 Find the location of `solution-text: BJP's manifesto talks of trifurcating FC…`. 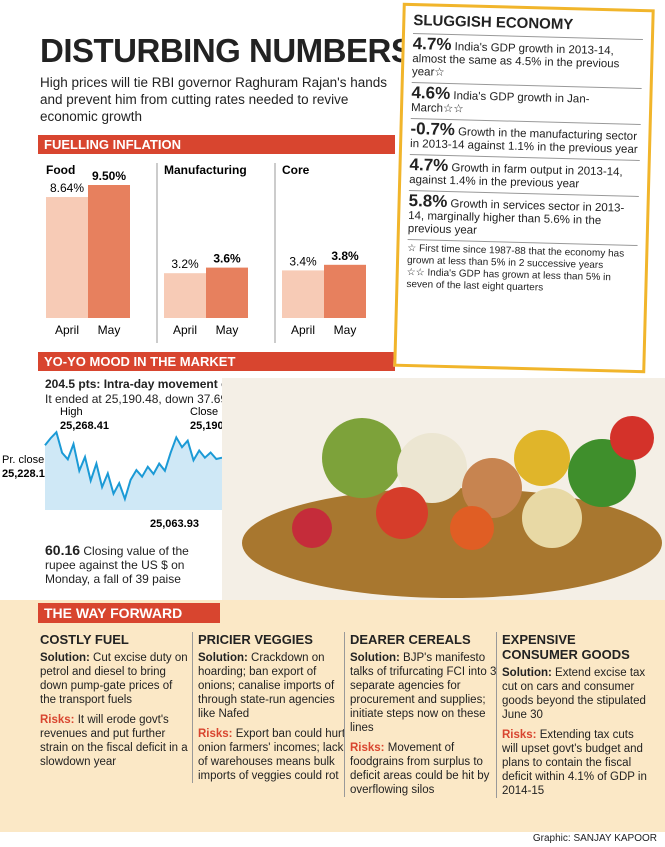

solution-text: BJP's manifesto talks of trifurcating FC… is located at coordinates (423, 693).